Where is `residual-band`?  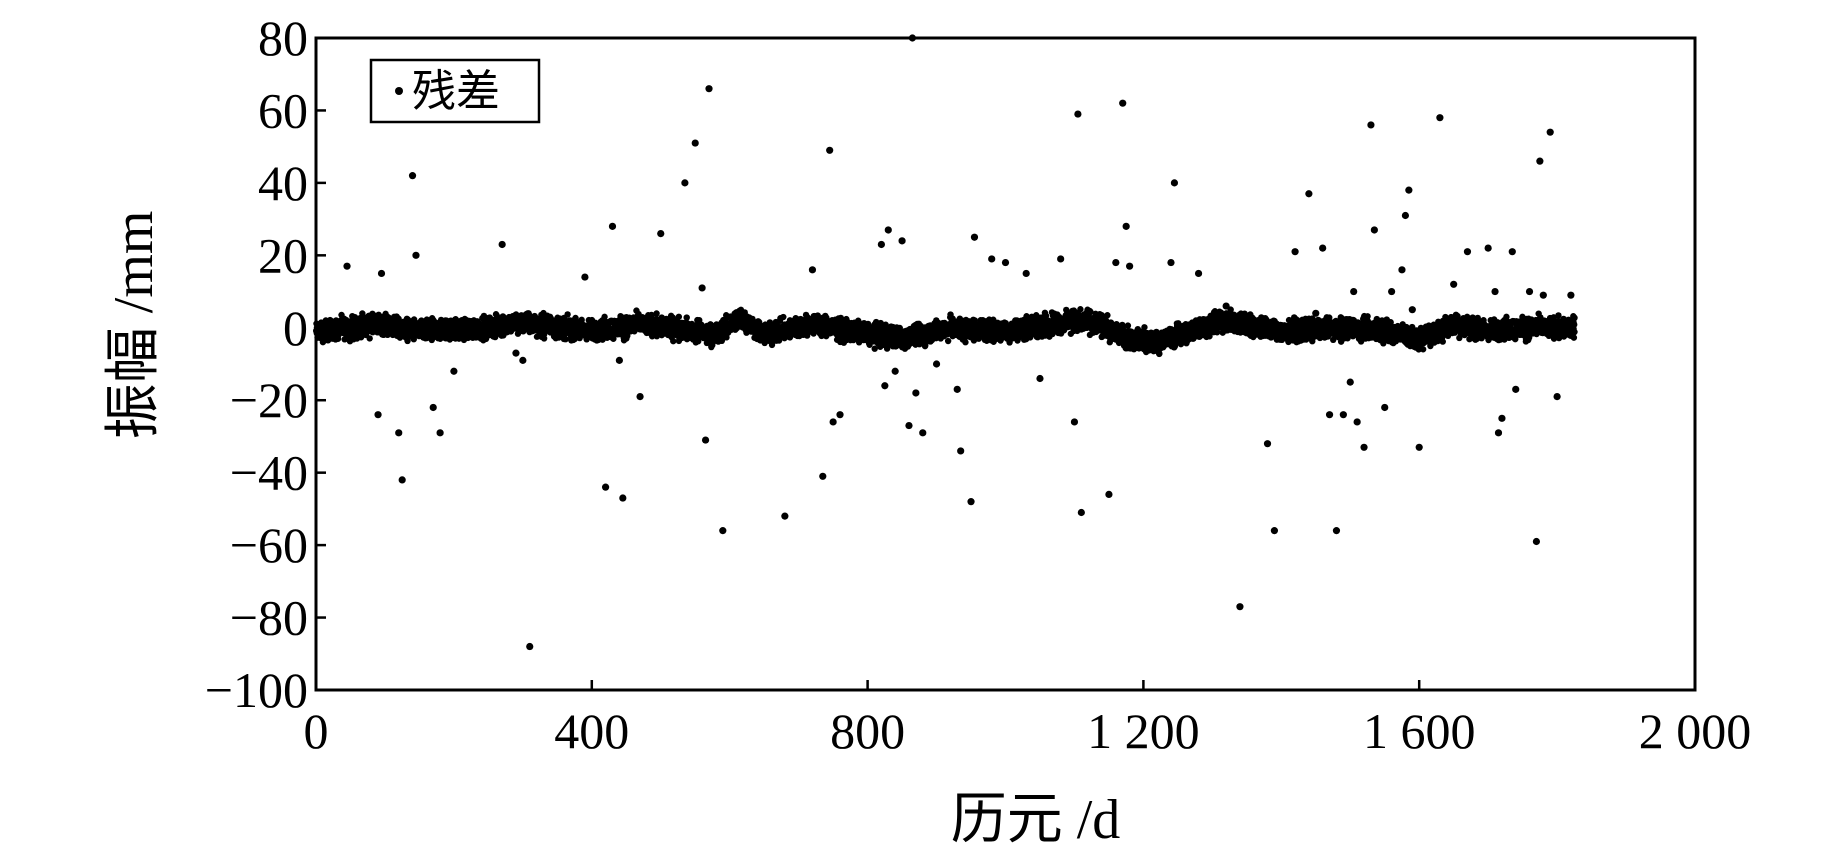
residual-band is located at coordinates (945, 332).